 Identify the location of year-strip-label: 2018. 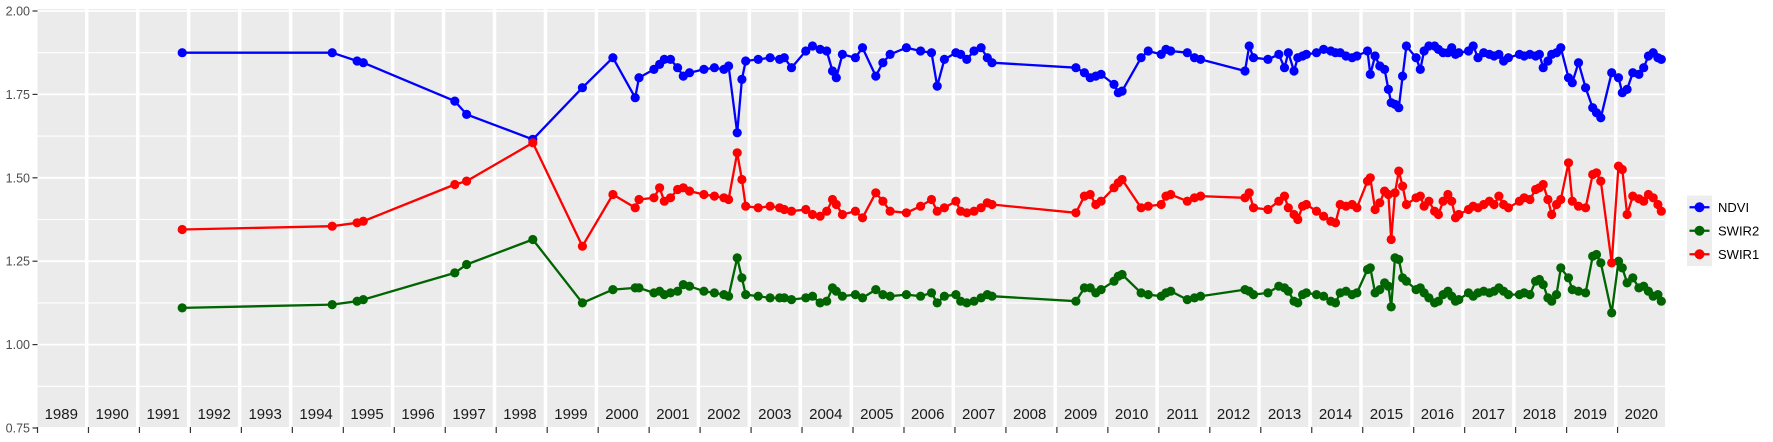
(1539, 414).